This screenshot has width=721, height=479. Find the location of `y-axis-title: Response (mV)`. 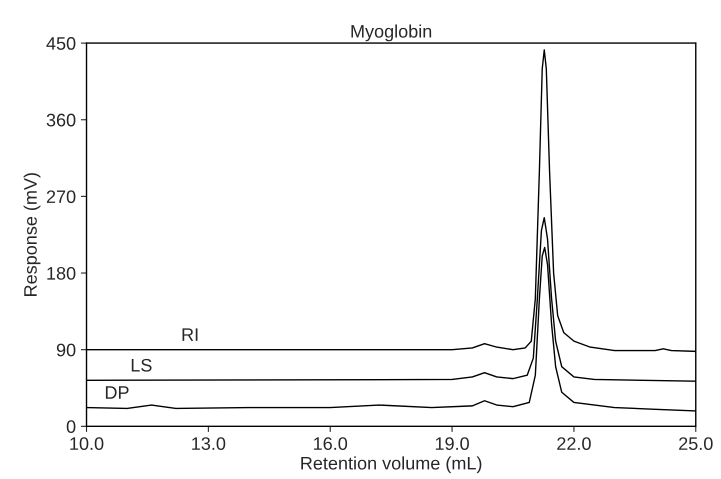

y-axis-title: Response (mV) is located at coordinates (32, 234).